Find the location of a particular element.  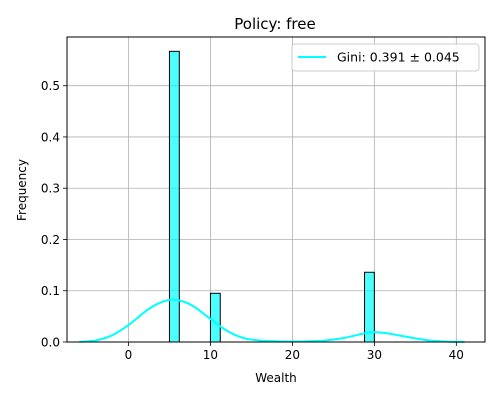

y-axis-label: Frequency is located at coordinates (22, 190).